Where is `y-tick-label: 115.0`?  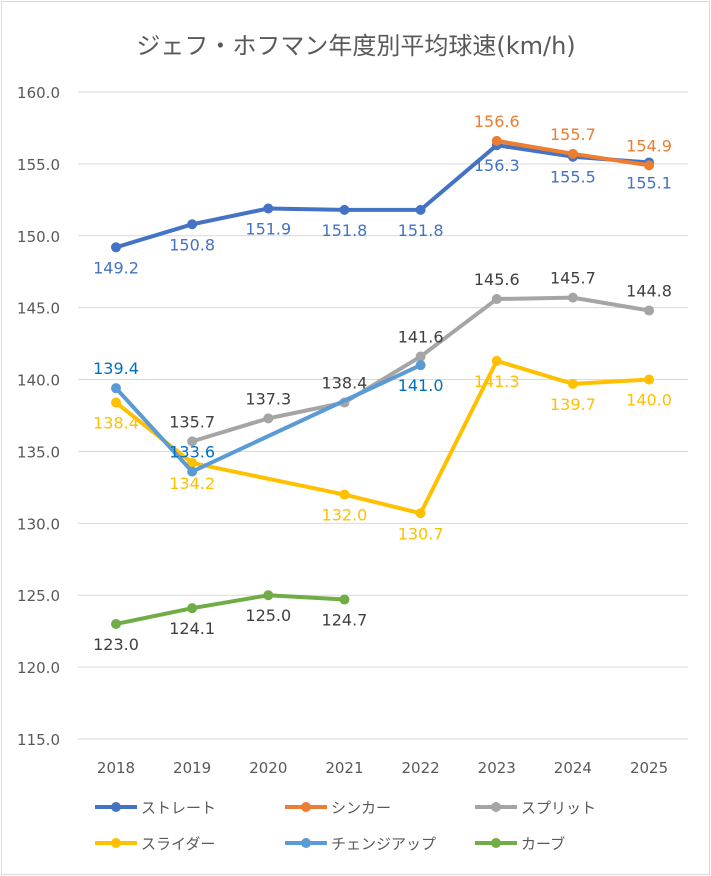
y-tick-label: 115.0 is located at coordinates (38, 740).